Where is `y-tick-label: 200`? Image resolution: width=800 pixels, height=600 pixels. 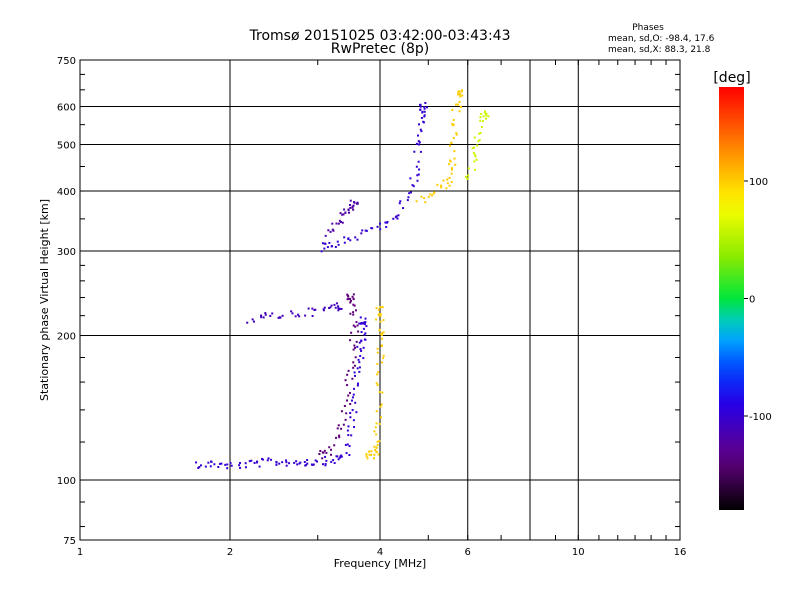
y-tick-label: 200 is located at coordinates (66, 337).